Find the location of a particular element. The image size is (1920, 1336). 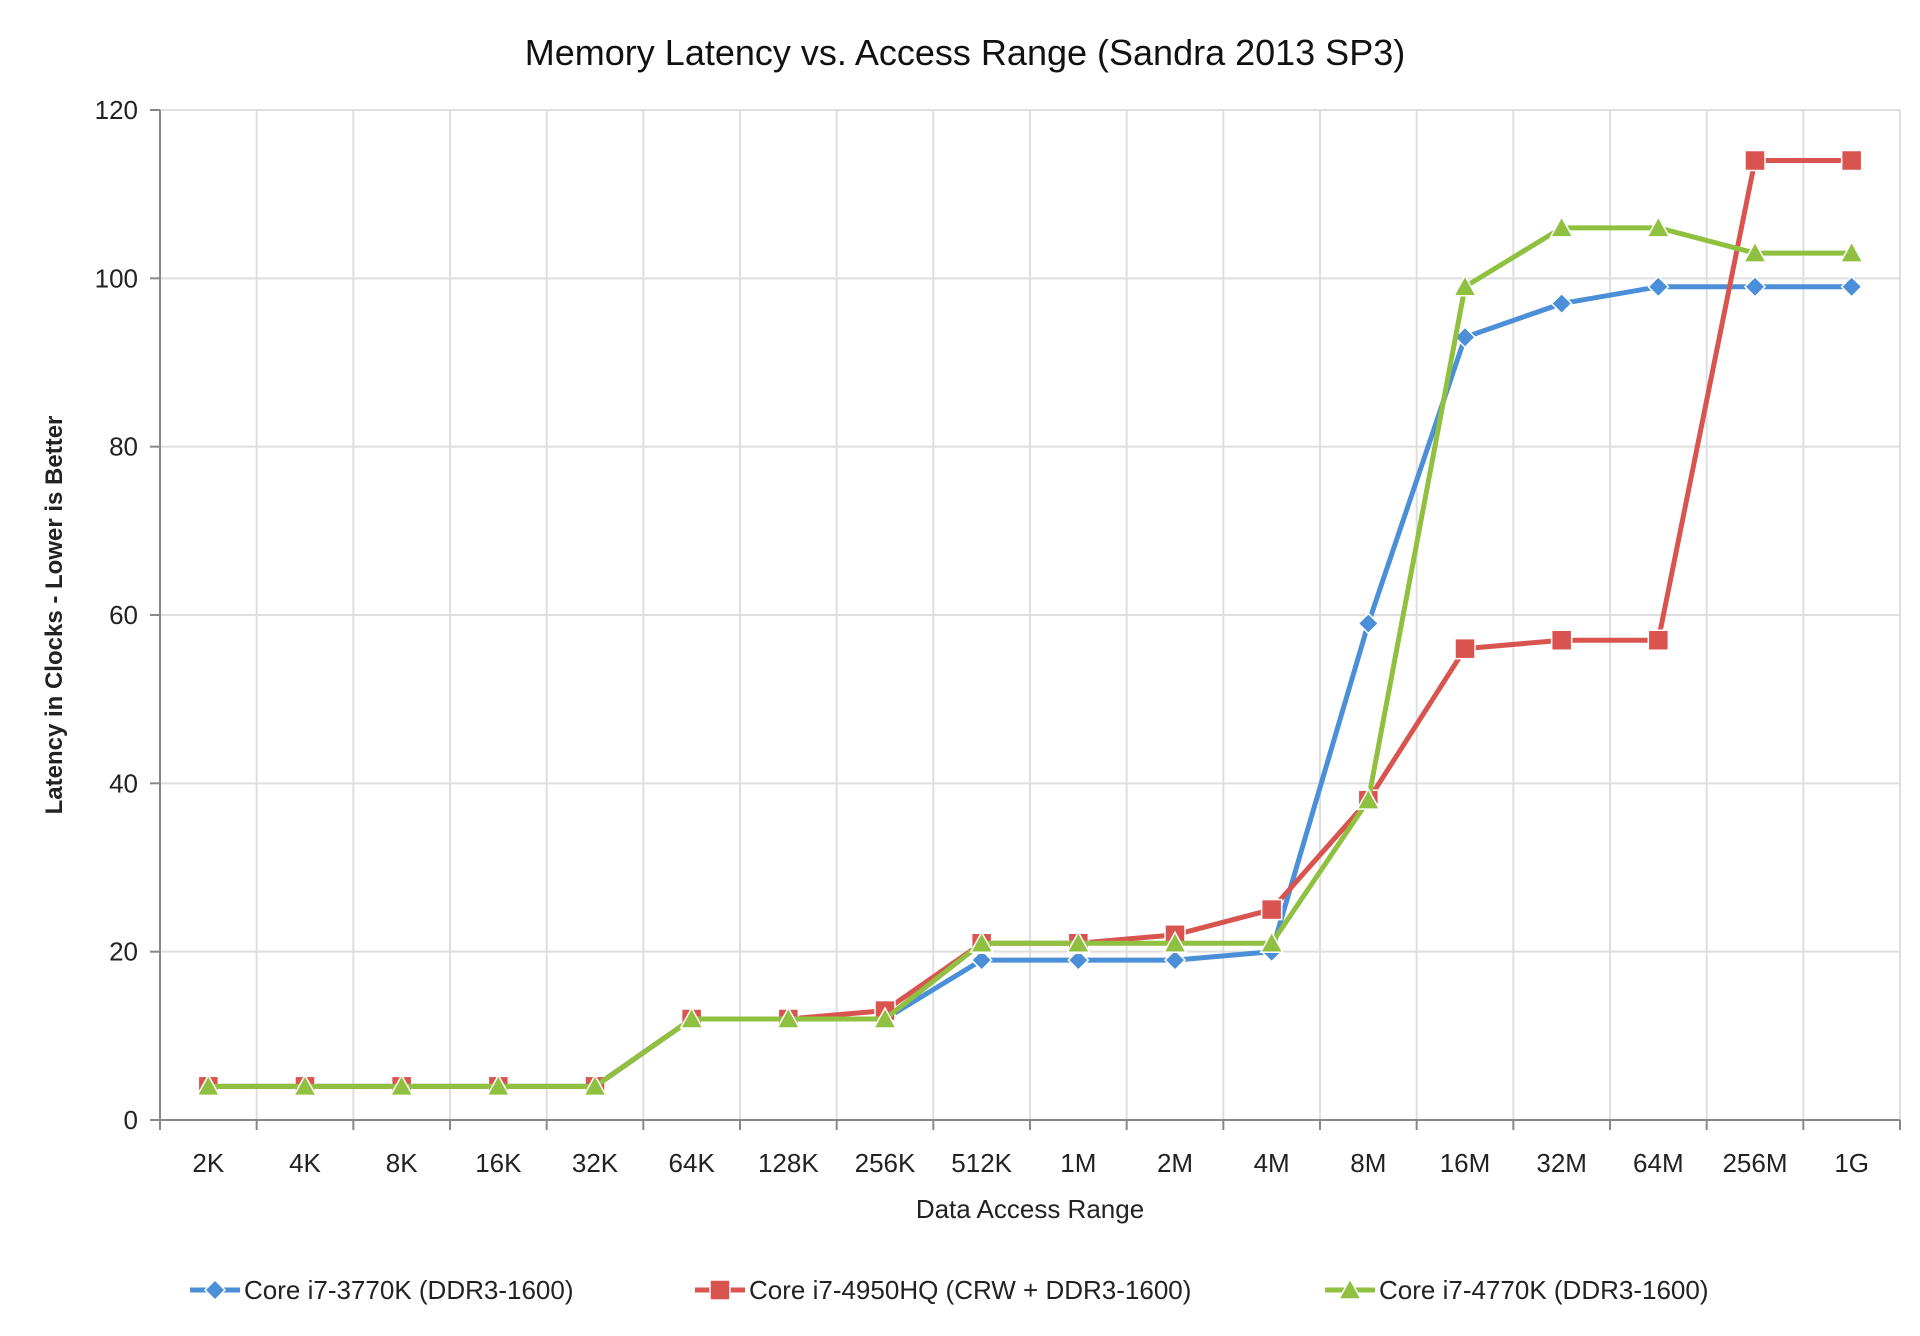

y-tick-label: 60 is located at coordinates (123, 615).